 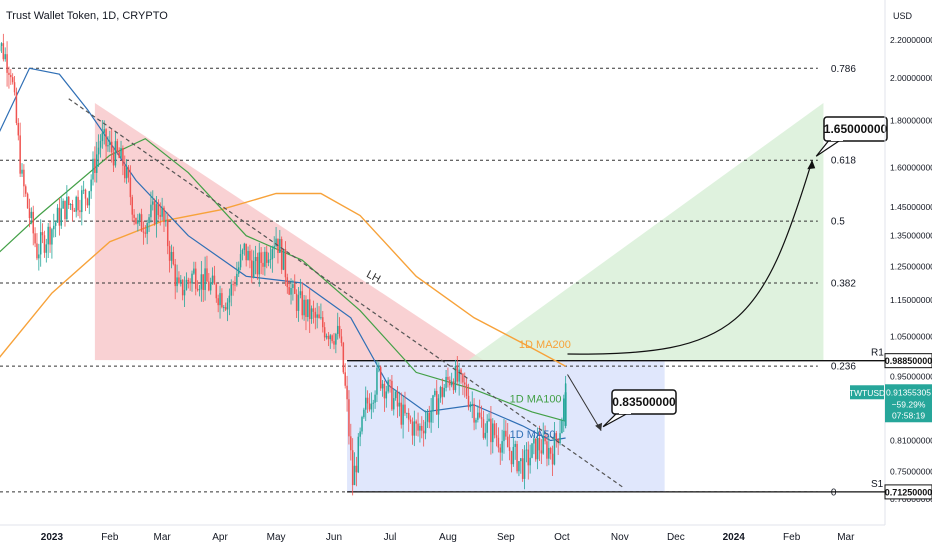 What do you see at coordinates (533, 435) in the screenshot?
I see `ma-label: 1D MA50` at bounding box center [533, 435].